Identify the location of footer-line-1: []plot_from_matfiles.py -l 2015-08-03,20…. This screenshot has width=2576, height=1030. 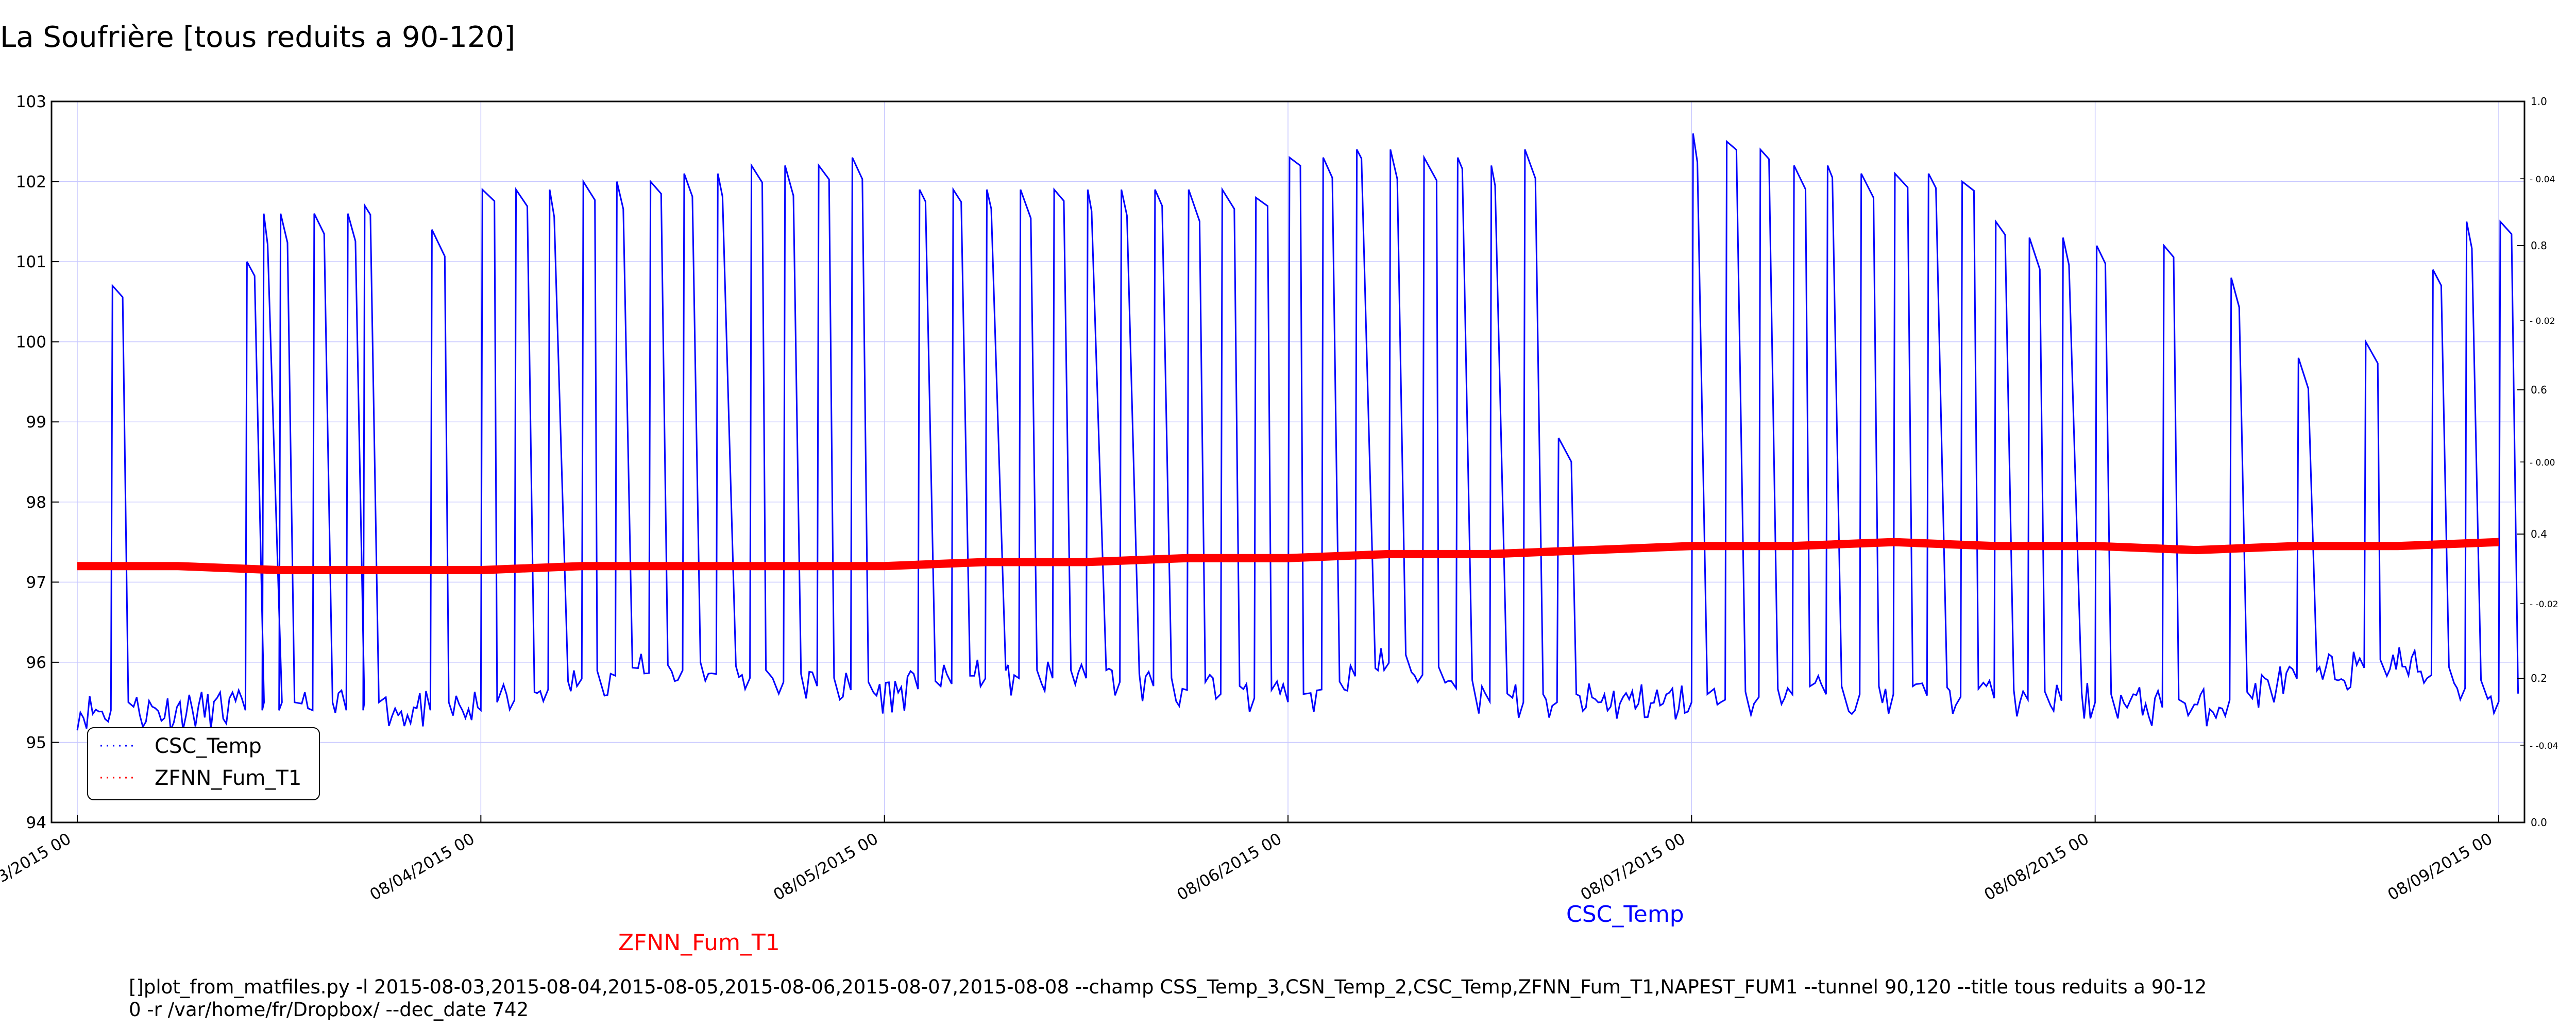
(1168, 987).